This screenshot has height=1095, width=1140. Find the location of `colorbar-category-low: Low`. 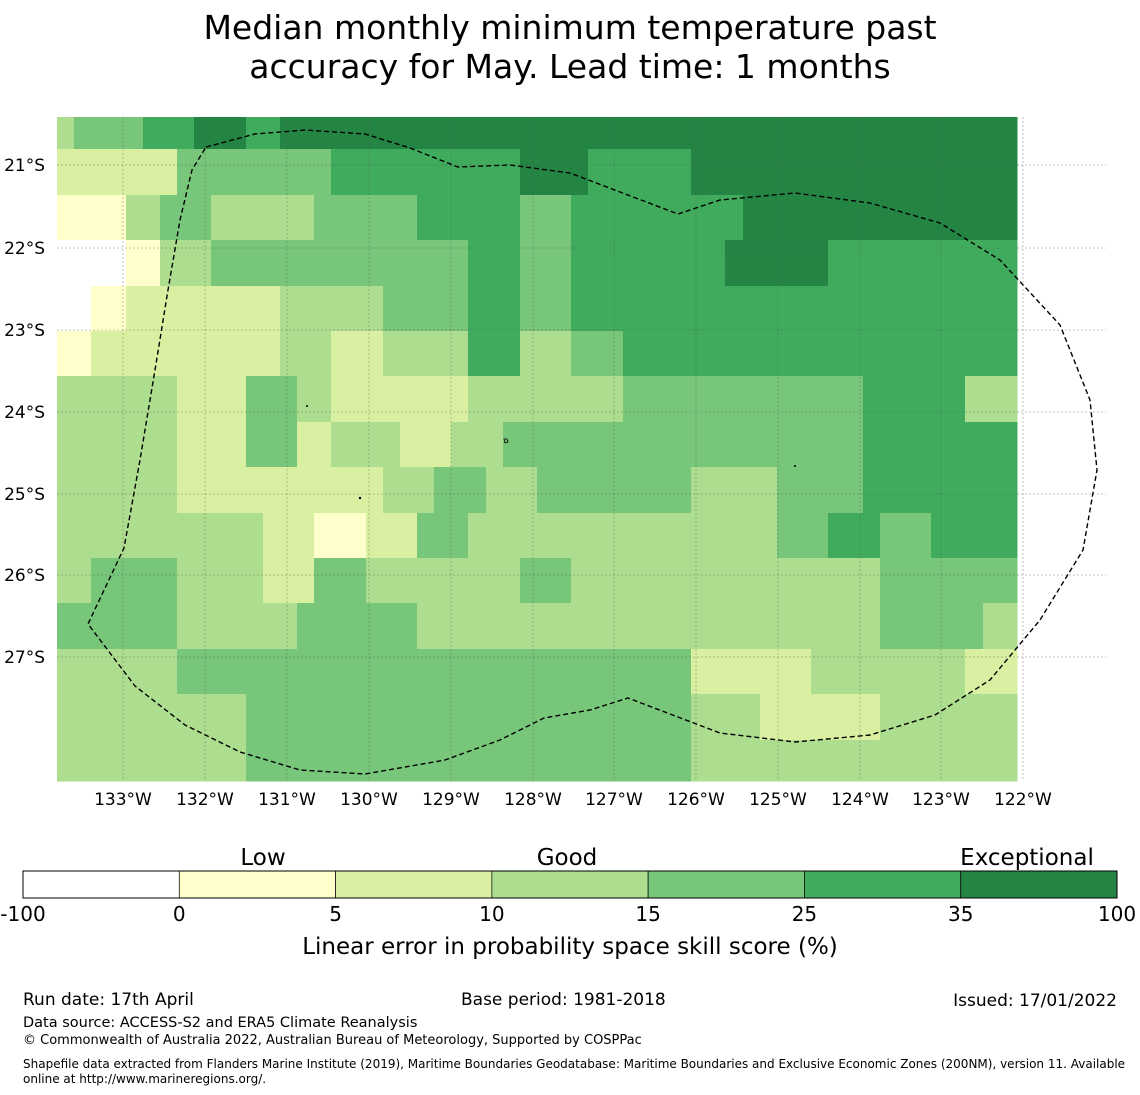

colorbar-category-low: Low is located at coordinates (262, 858).